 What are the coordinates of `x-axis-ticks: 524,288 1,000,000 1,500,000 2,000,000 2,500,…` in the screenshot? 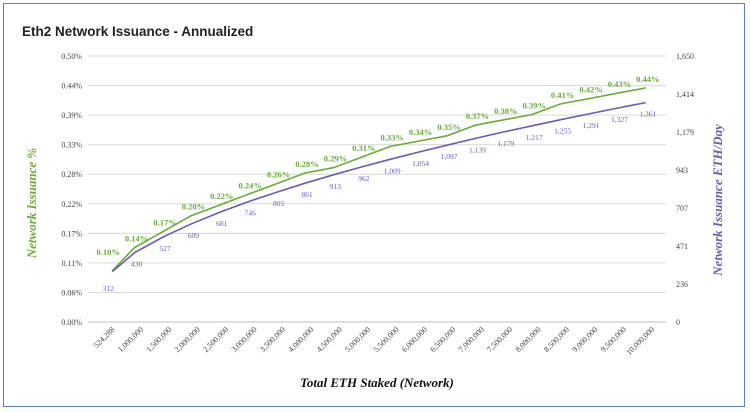 It's located at (374, 341).